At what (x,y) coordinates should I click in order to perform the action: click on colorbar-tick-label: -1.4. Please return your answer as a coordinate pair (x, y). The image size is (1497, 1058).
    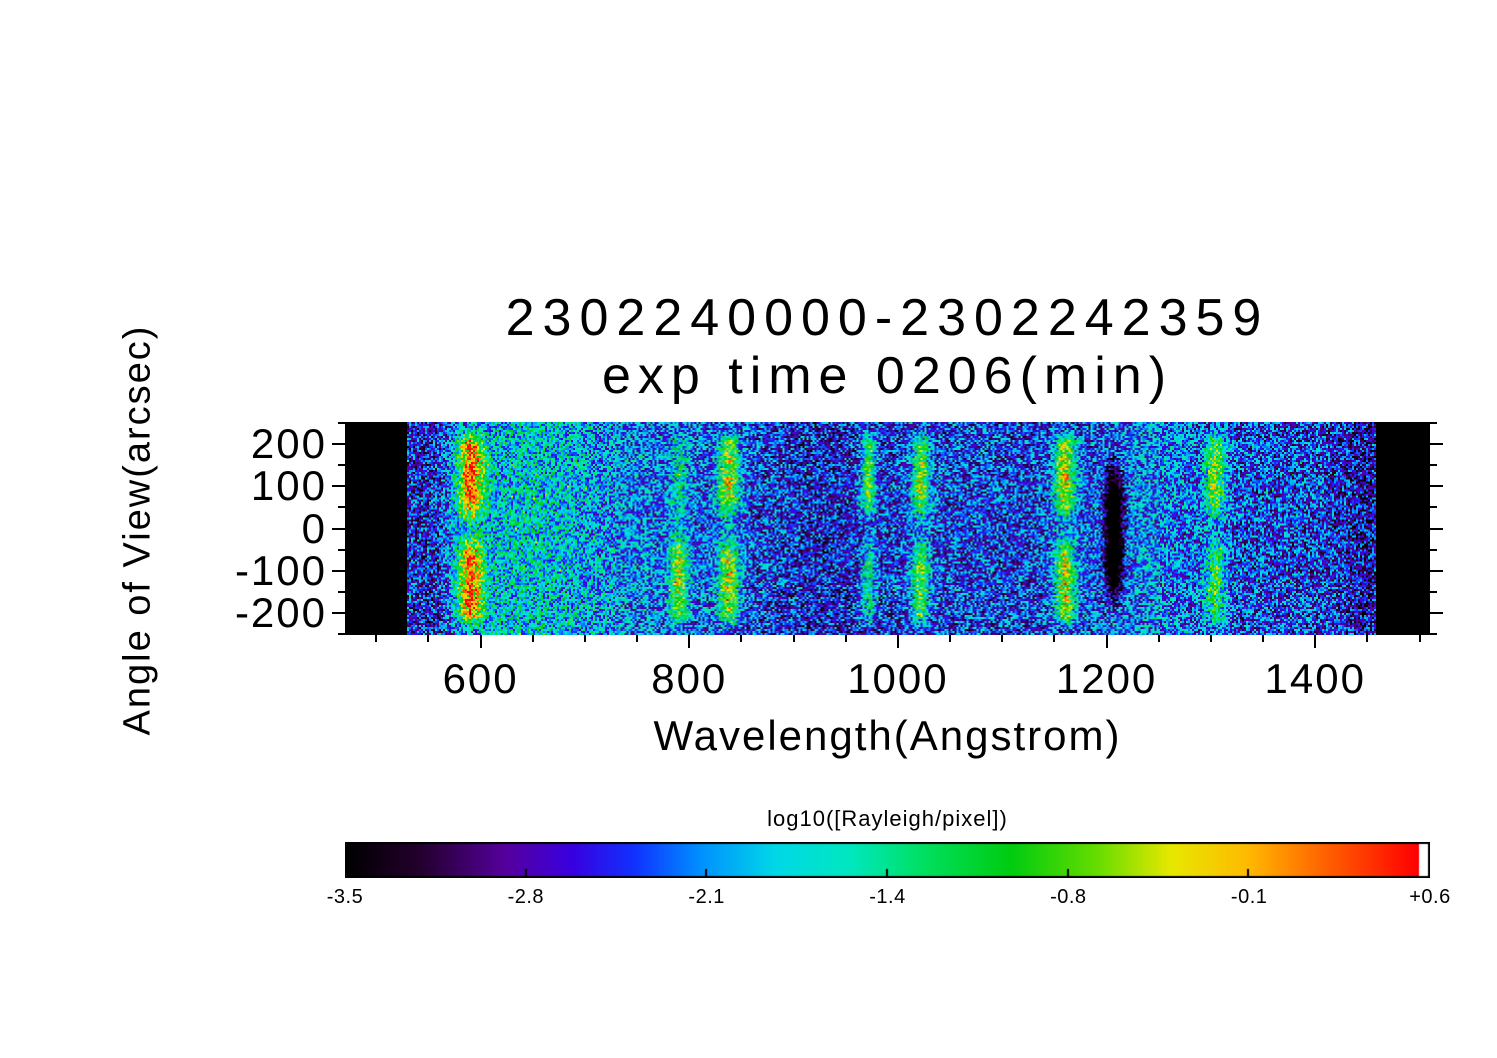
    Looking at the image, I should click on (887, 897).